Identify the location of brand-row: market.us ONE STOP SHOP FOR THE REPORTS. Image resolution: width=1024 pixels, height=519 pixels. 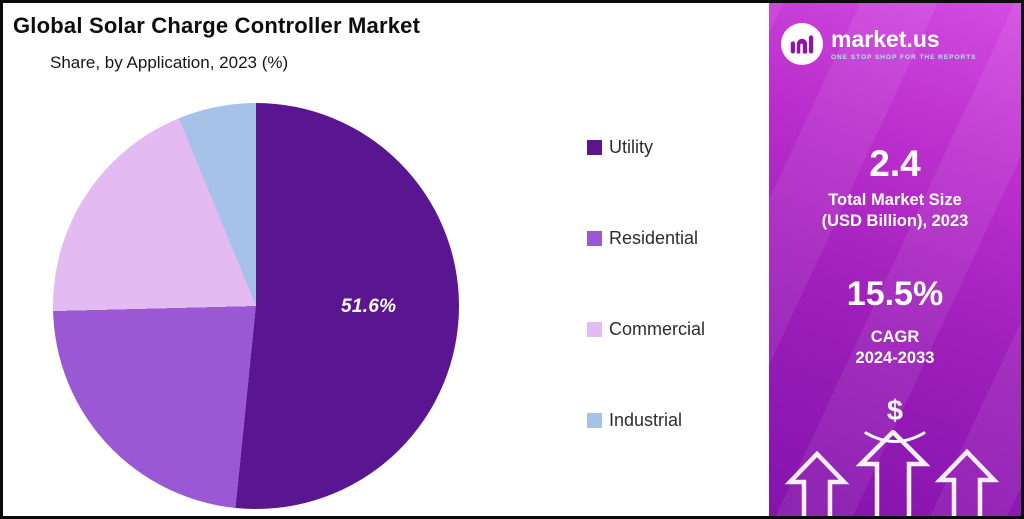
(879, 44).